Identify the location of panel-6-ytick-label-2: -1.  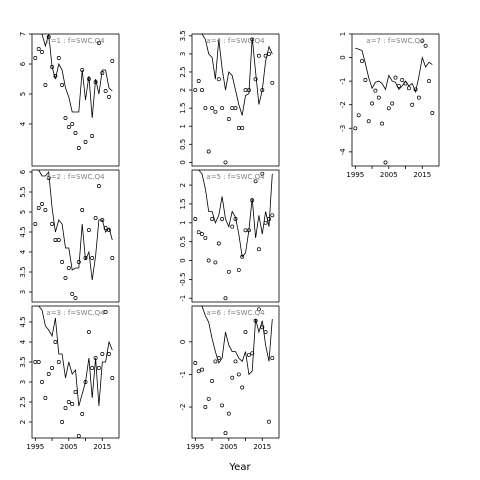
(183, 374).